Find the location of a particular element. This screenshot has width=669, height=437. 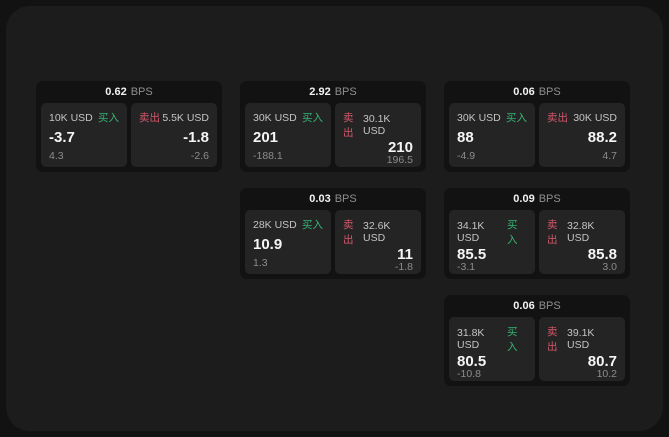

sell-delta: 4.7 is located at coordinates (609, 155).